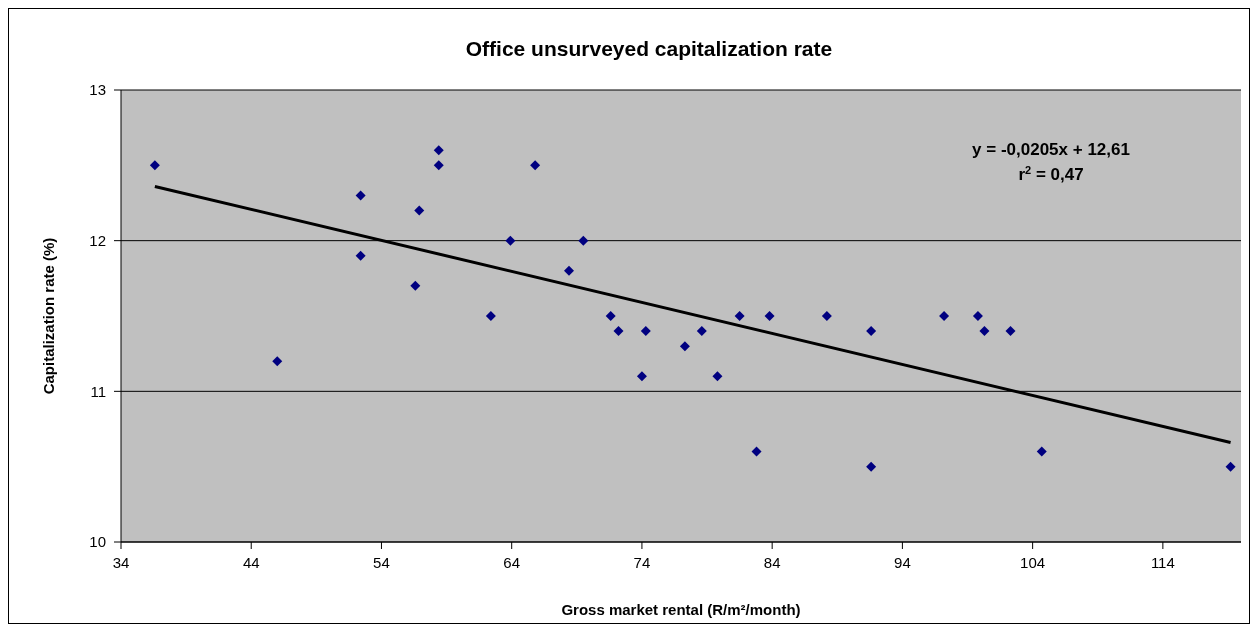 The image size is (1250, 626). What do you see at coordinates (97, 542) in the screenshot?
I see `y-tick-label: 10` at bounding box center [97, 542].